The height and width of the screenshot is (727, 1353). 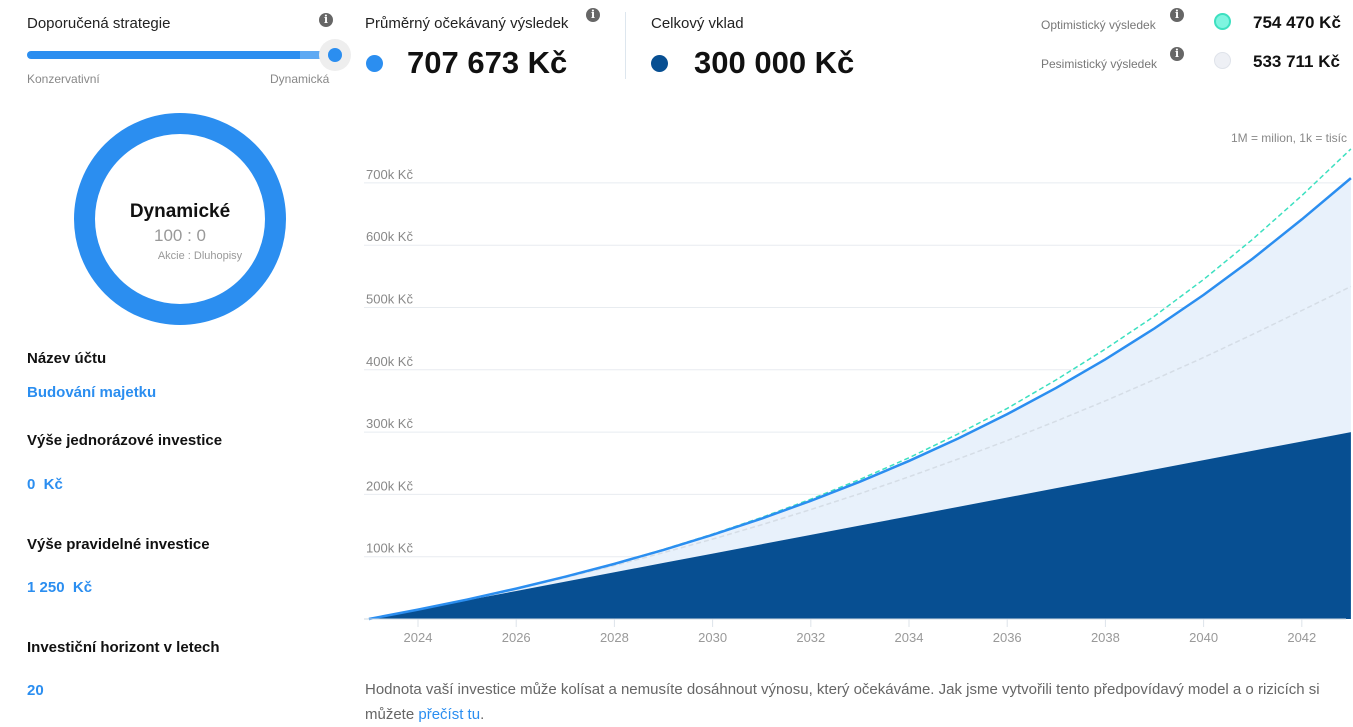 I want to click on pessimistic-label: Pesimistický výsledek, so click(x=1099, y=64).